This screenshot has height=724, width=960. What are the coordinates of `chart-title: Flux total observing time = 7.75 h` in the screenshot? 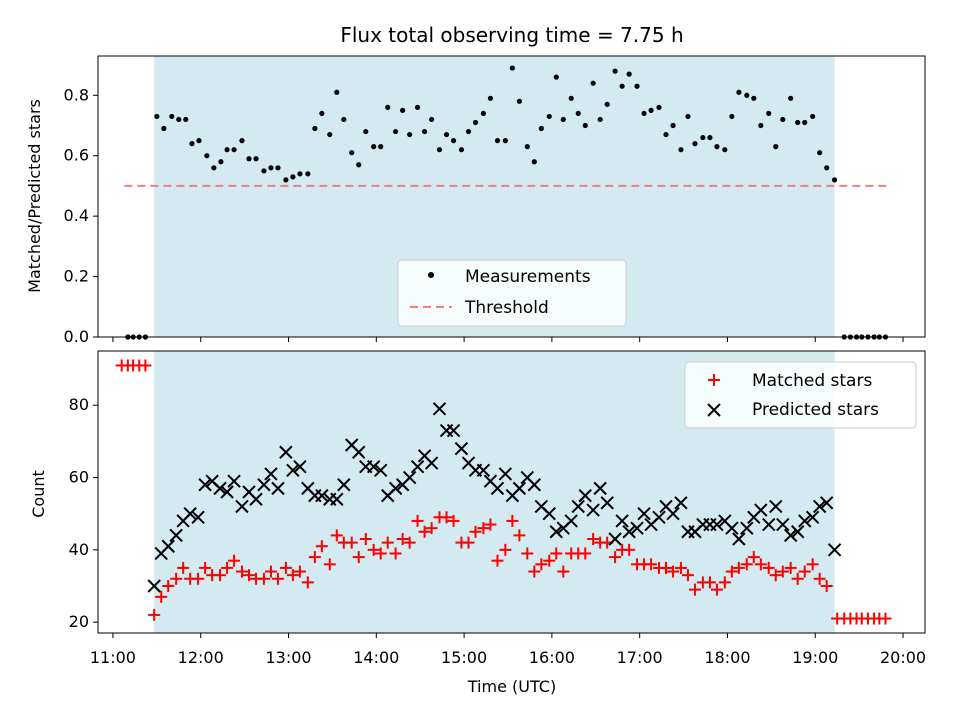 It's located at (511, 35).